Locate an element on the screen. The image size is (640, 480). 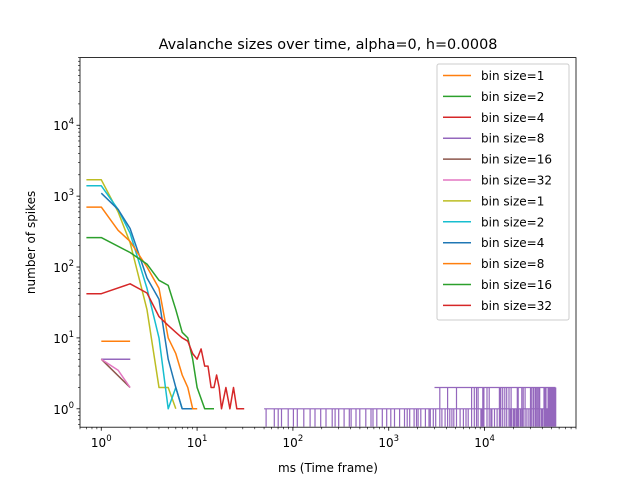
y-tick-label: 10⁴ is located at coordinates (63, 125).